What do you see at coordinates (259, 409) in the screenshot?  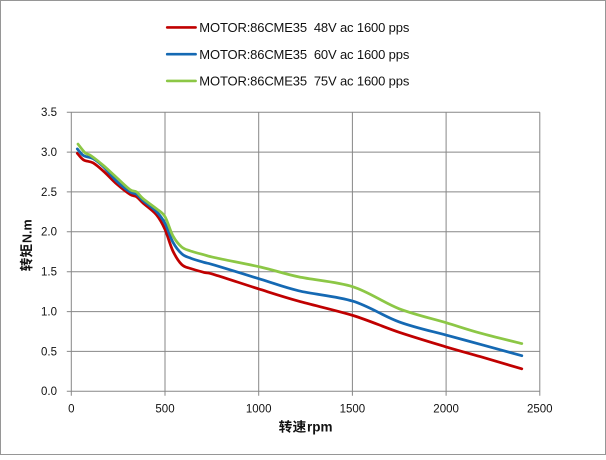 I see `svg-text: 1000` at bounding box center [259, 409].